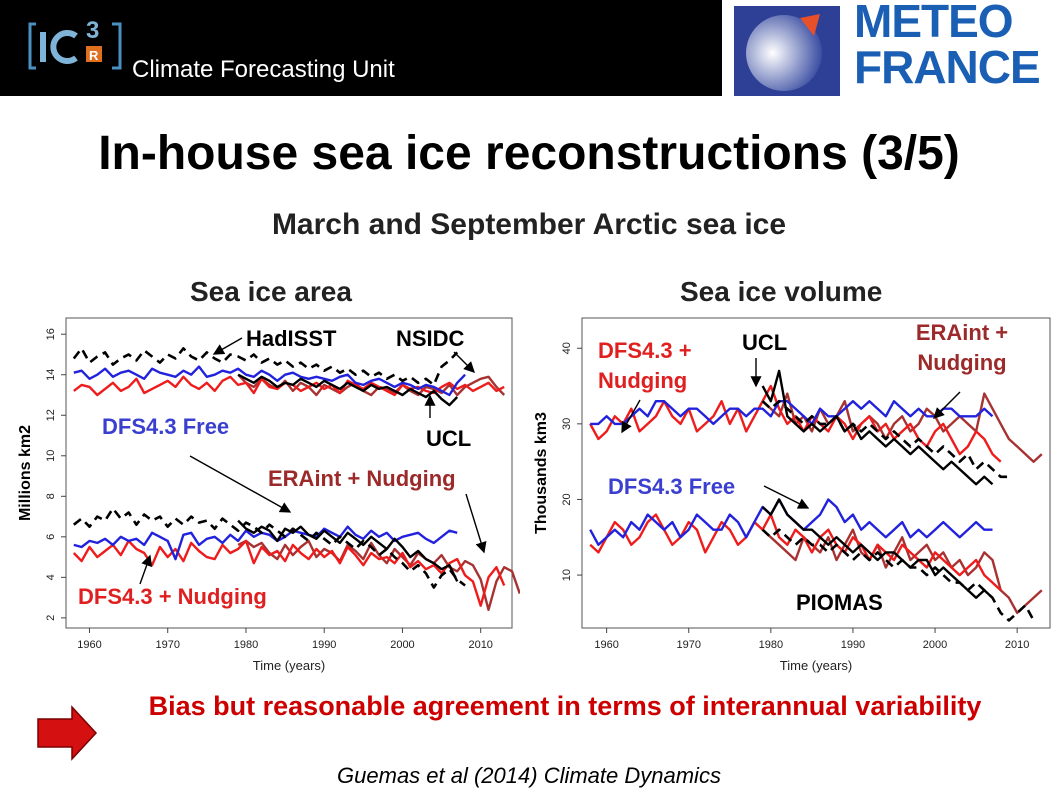 This screenshot has height=793, width=1058. What do you see at coordinates (672, 486) in the screenshot?
I see `label-dfs-free-volume: DFS4.3 Free` at bounding box center [672, 486].